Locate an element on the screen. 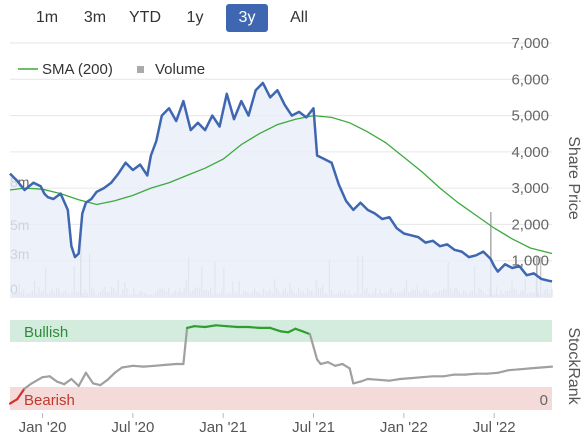 The height and width of the screenshot is (437, 588). legend-sma-label: SMA (200) is located at coordinates (77, 69).